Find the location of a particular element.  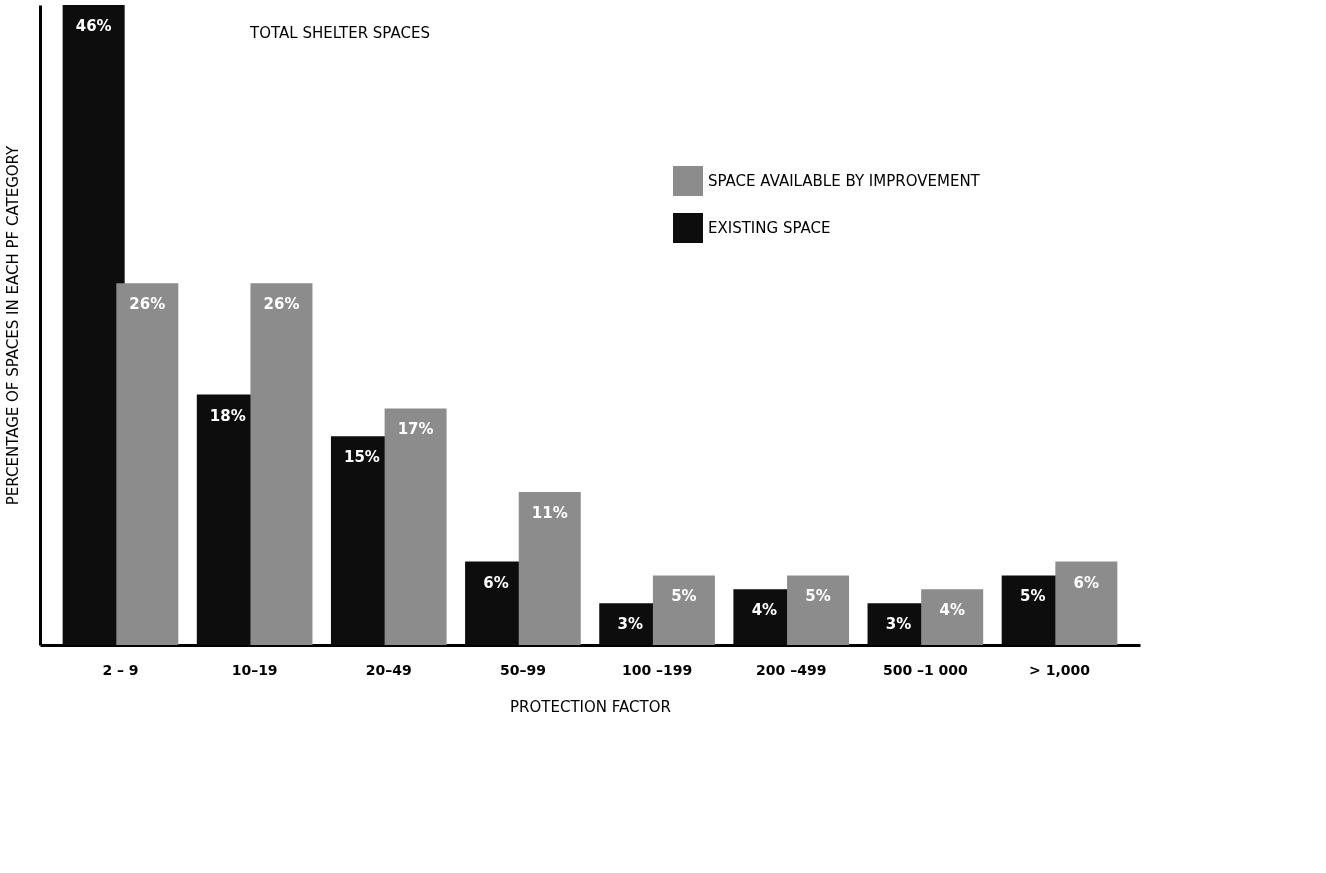

x-axis-title: PROTECTION FACTOR is located at coordinates (590, 706).